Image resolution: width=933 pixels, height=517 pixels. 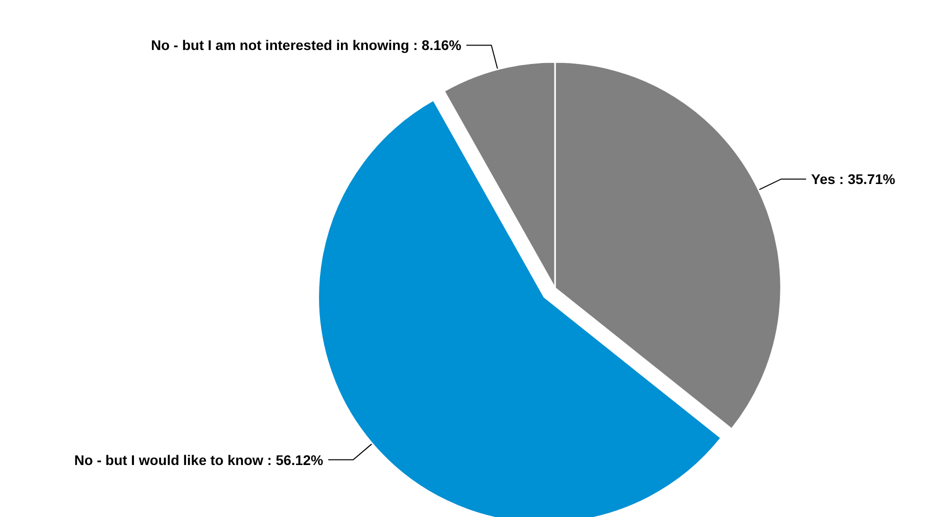 I want to click on data-label: : 35.71%, so click(x=867, y=179).